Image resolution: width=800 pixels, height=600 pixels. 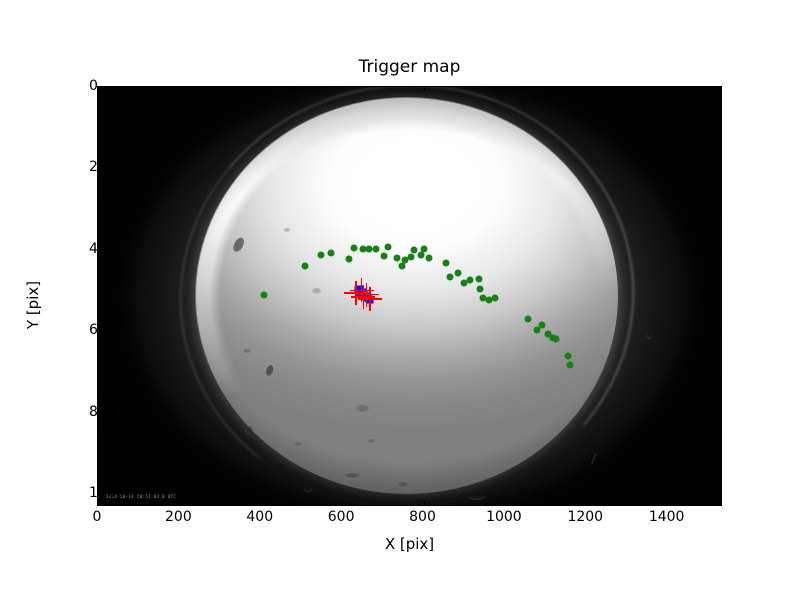 I want to click on x-tick-label: 800, so click(x=422, y=517).